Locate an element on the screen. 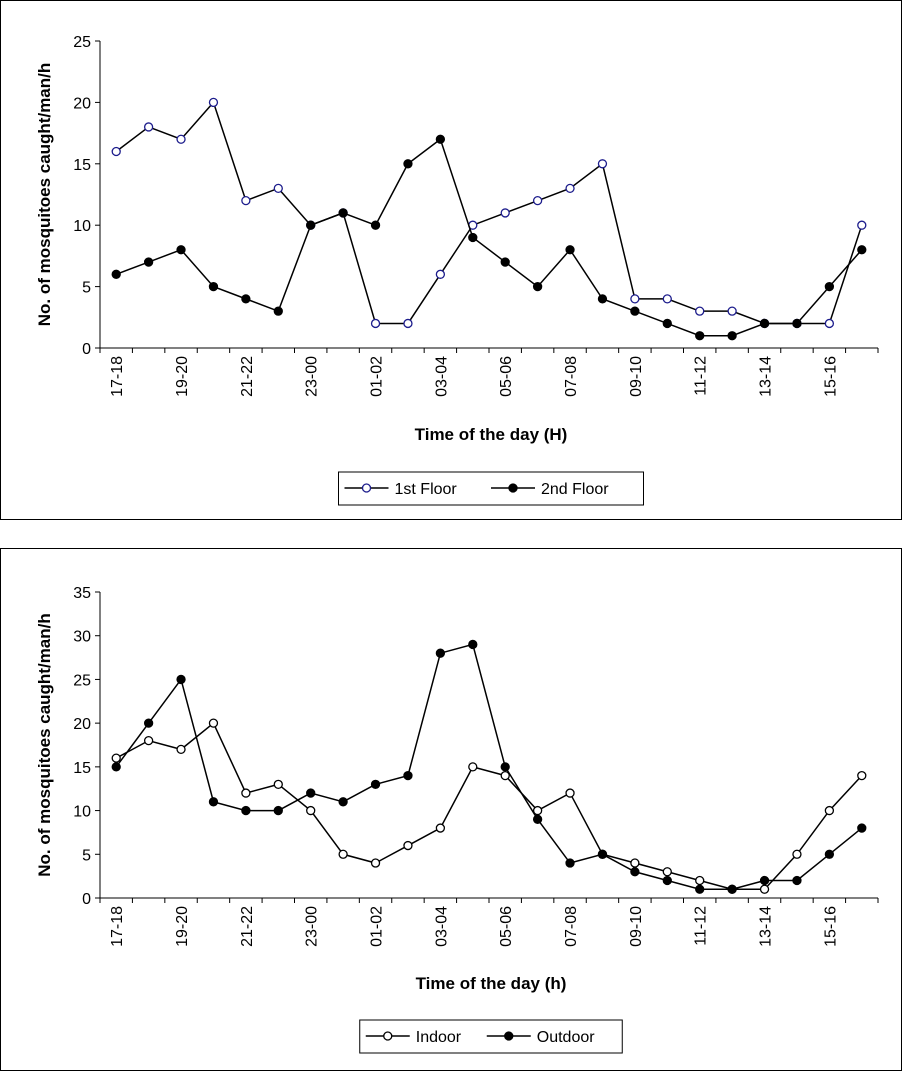 The image size is (903, 1071). x-tick-label: 23-00 is located at coordinates (312, 376).